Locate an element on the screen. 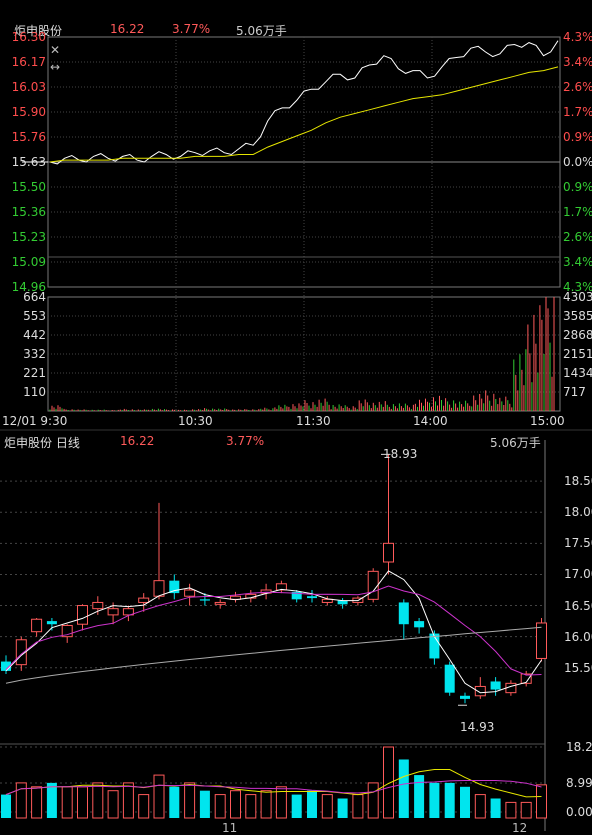  month-label-11: 11 is located at coordinates (230, 828).